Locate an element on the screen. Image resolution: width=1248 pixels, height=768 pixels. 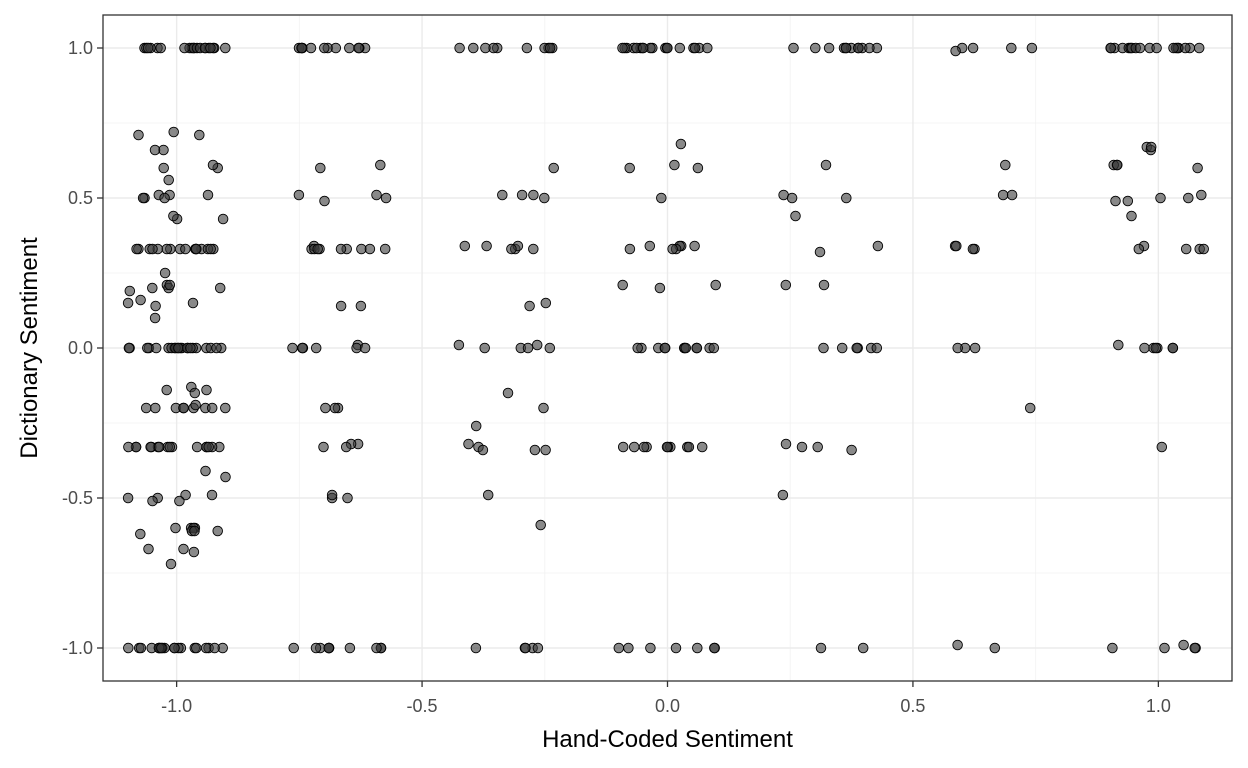
y-tick-label: -0.5 is located at coordinates (77, 498).